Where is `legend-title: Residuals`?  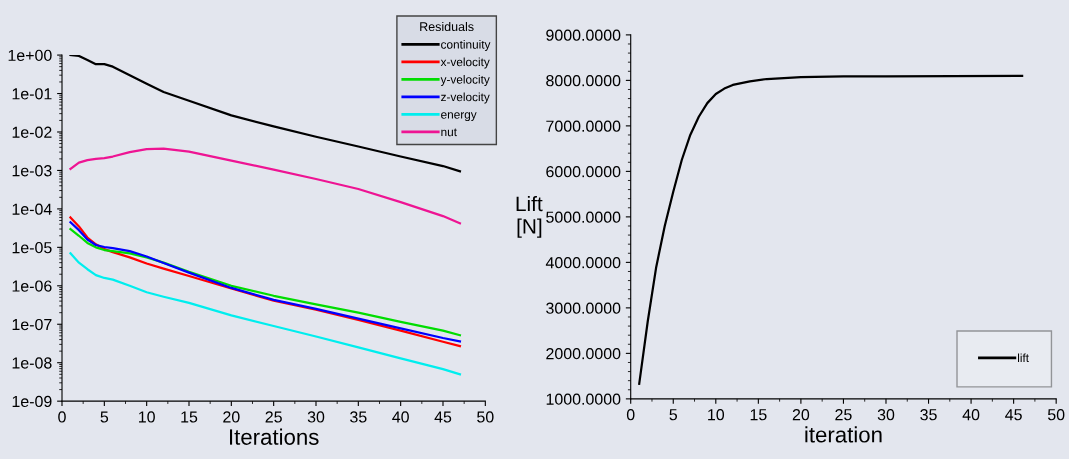 legend-title: Residuals is located at coordinates (447, 26).